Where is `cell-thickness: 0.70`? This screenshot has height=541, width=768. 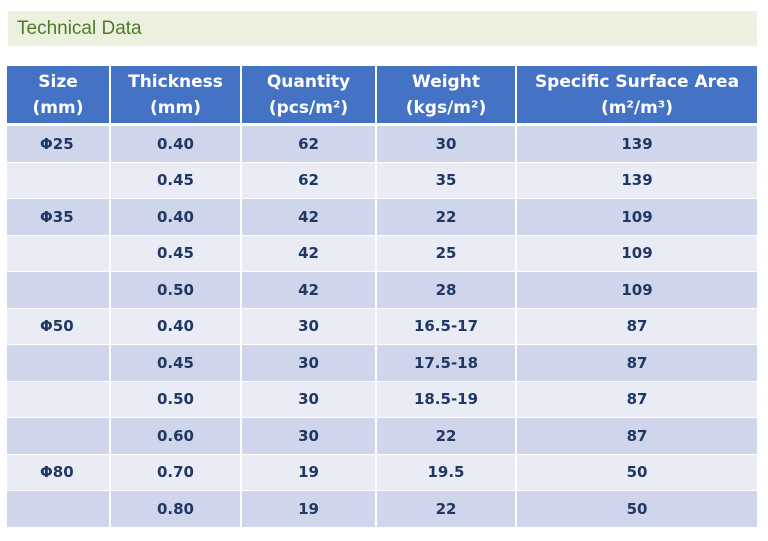 cell-thickness: 0.70 is located at coordinates (176, 472).